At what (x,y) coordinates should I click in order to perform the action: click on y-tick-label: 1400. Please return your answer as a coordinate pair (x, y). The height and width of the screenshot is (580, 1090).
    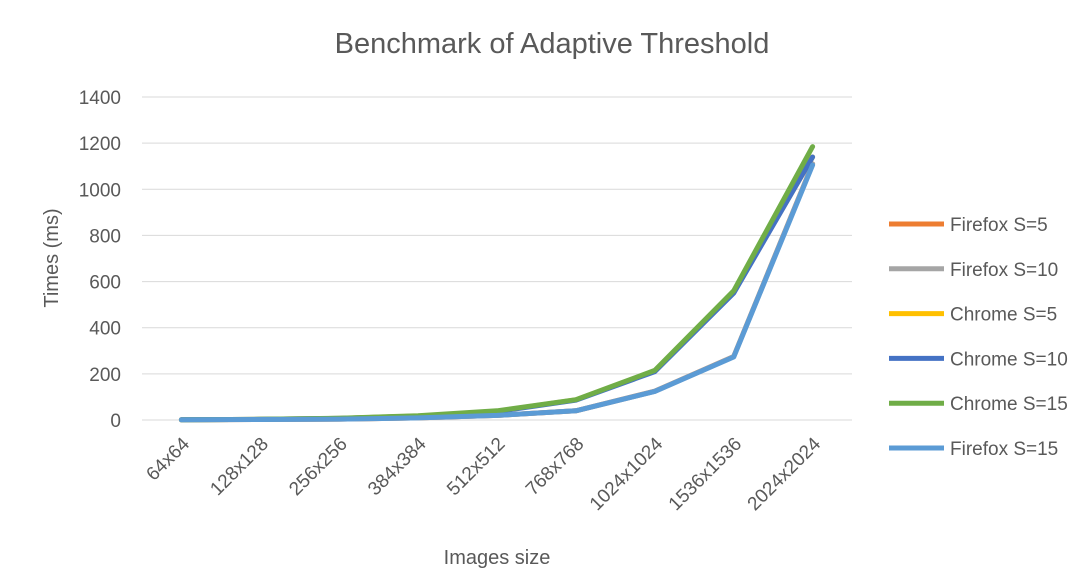
    Looking at the image, I should click on (100, 98).